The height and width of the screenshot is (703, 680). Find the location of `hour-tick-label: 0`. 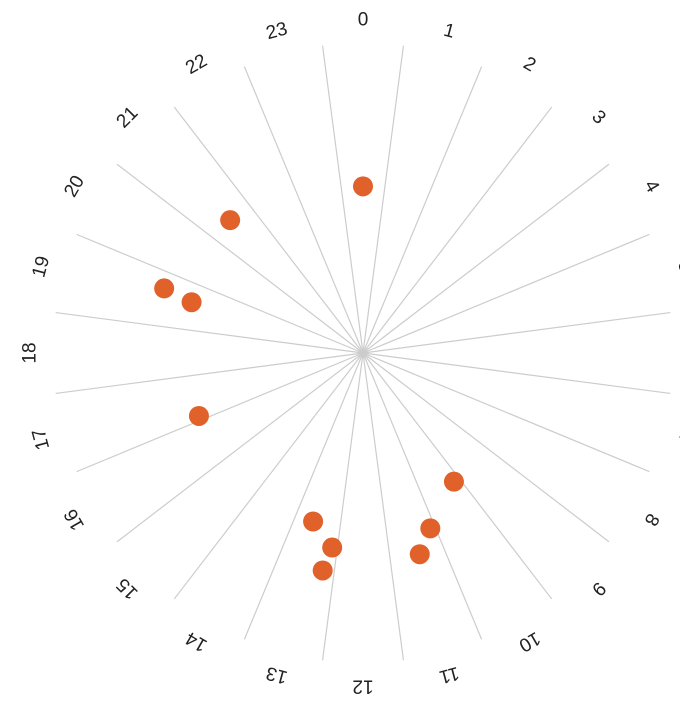

hour-tick-label: 0 is located at coordinates (363, 20).